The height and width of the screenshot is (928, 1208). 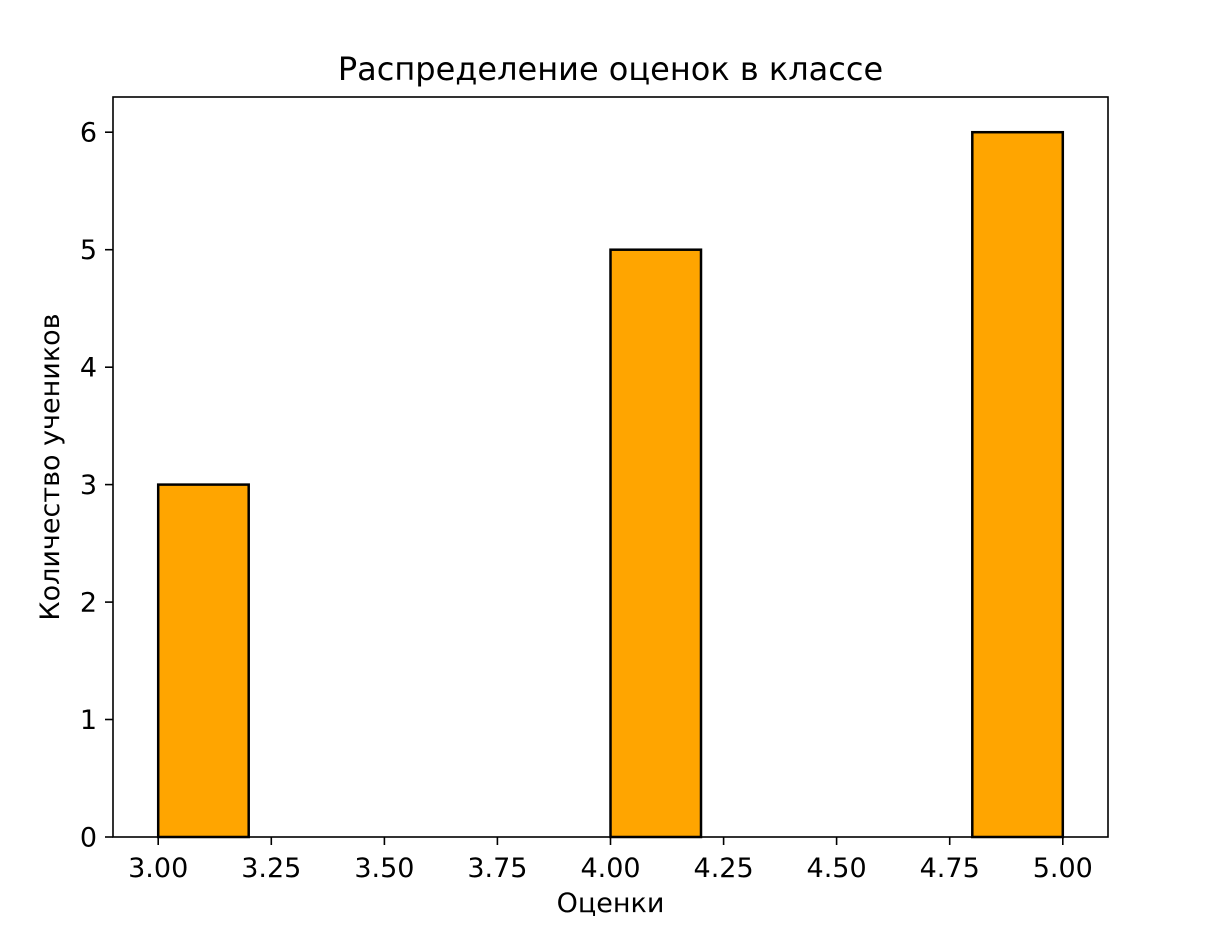 I want to click on x-tick-label: 3.25, so click(x=271, y=868).